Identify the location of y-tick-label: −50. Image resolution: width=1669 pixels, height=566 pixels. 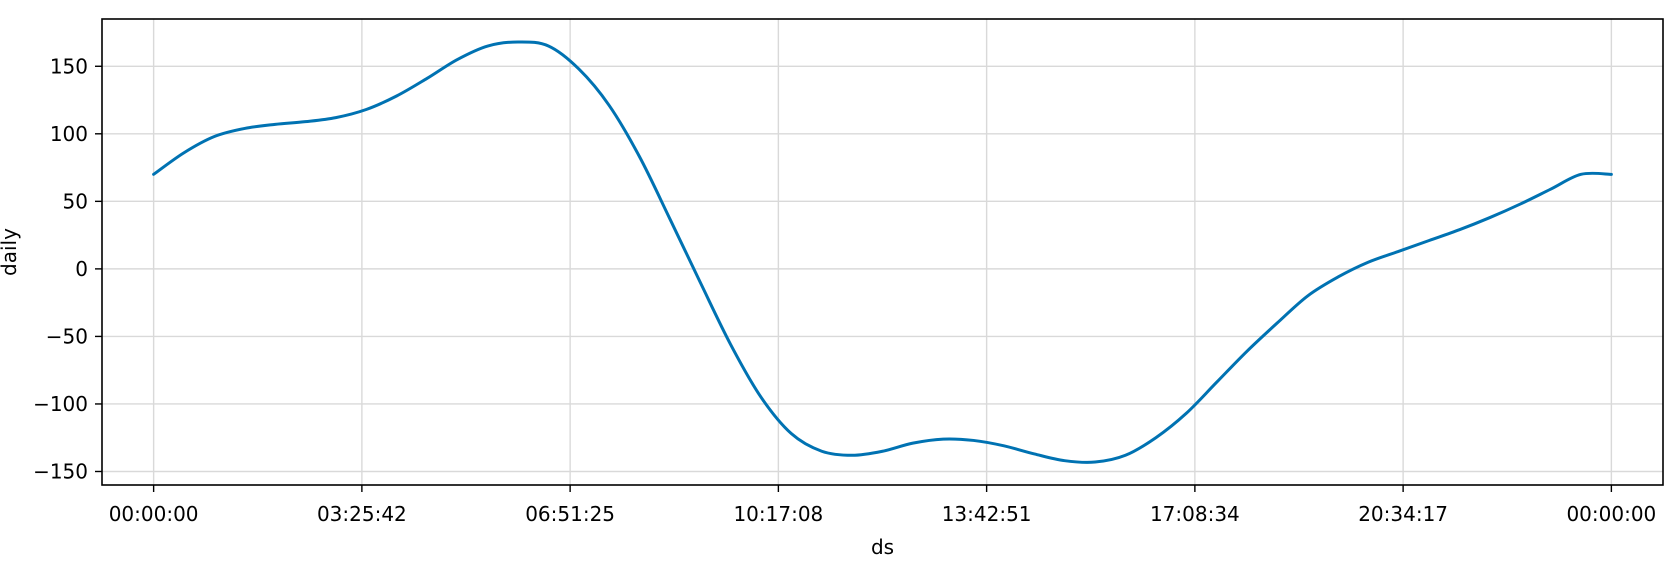
(67, 336).